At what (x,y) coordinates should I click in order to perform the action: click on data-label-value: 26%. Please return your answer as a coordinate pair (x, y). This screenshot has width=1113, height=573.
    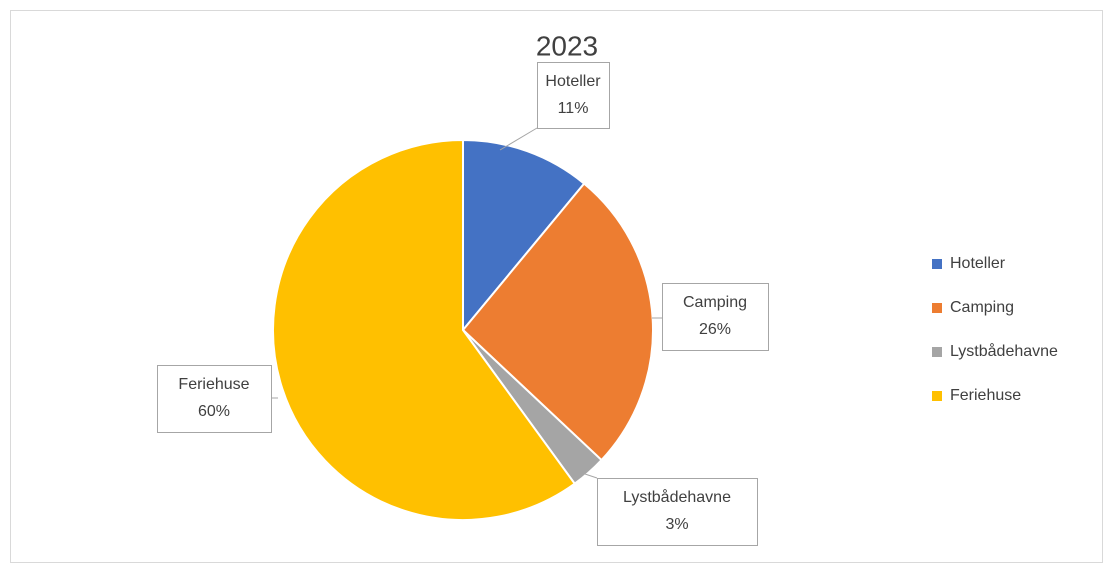
    Looking at the image, I should click on (715, 329).